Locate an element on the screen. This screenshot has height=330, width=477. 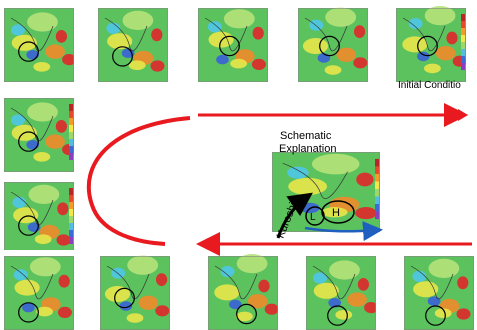
low-label: L is located at coordinates (313, 217).